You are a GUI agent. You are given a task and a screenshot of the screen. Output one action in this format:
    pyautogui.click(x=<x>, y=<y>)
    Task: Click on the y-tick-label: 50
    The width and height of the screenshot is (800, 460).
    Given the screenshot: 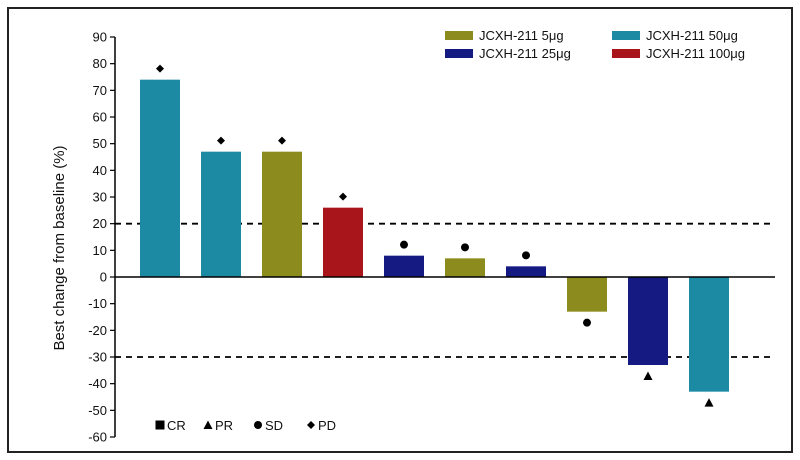 What is the action you would take?
    pyautogui.click(x=100, y=143)
    